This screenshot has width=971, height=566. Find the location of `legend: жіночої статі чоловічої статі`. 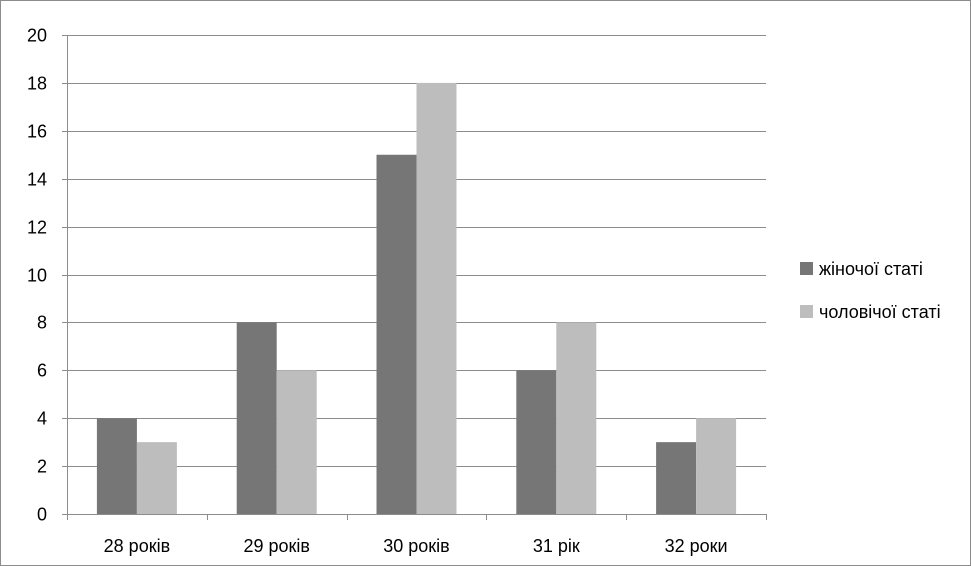

legend: жіночої статі чоловічої статі is located at coordinates (870, 290).